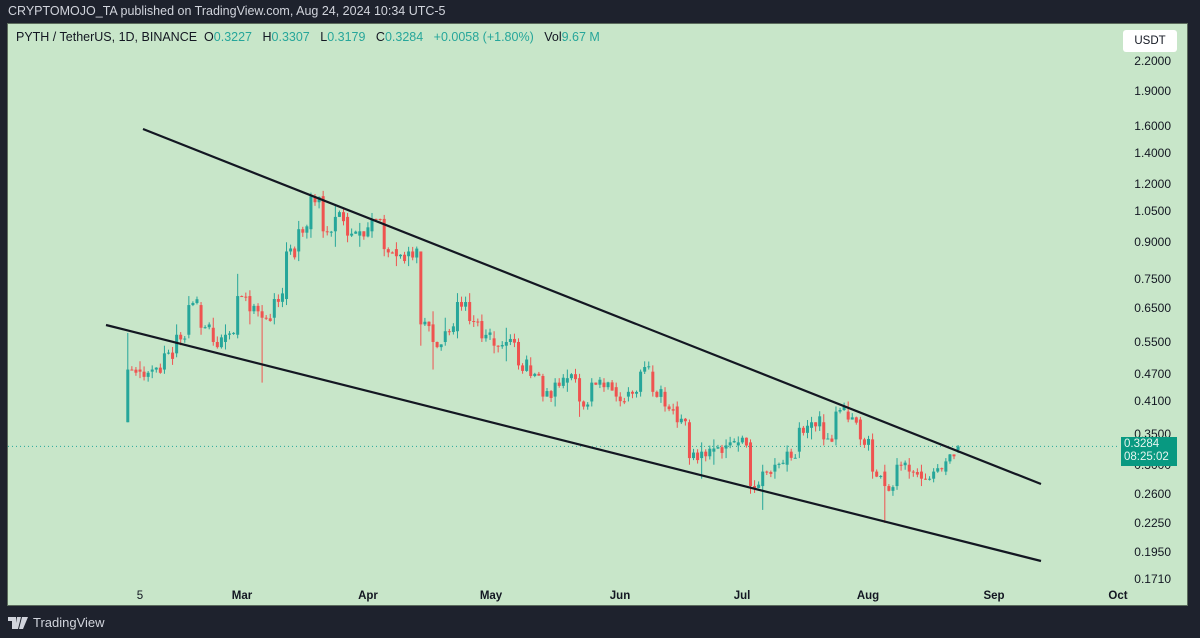 Image resolution: width=1200 pixels, height=638 pixels. Describe the element at coordinates (483, 37) in the screenshot. I see `change-value: +0.0058 (+1.80%)` at that location.